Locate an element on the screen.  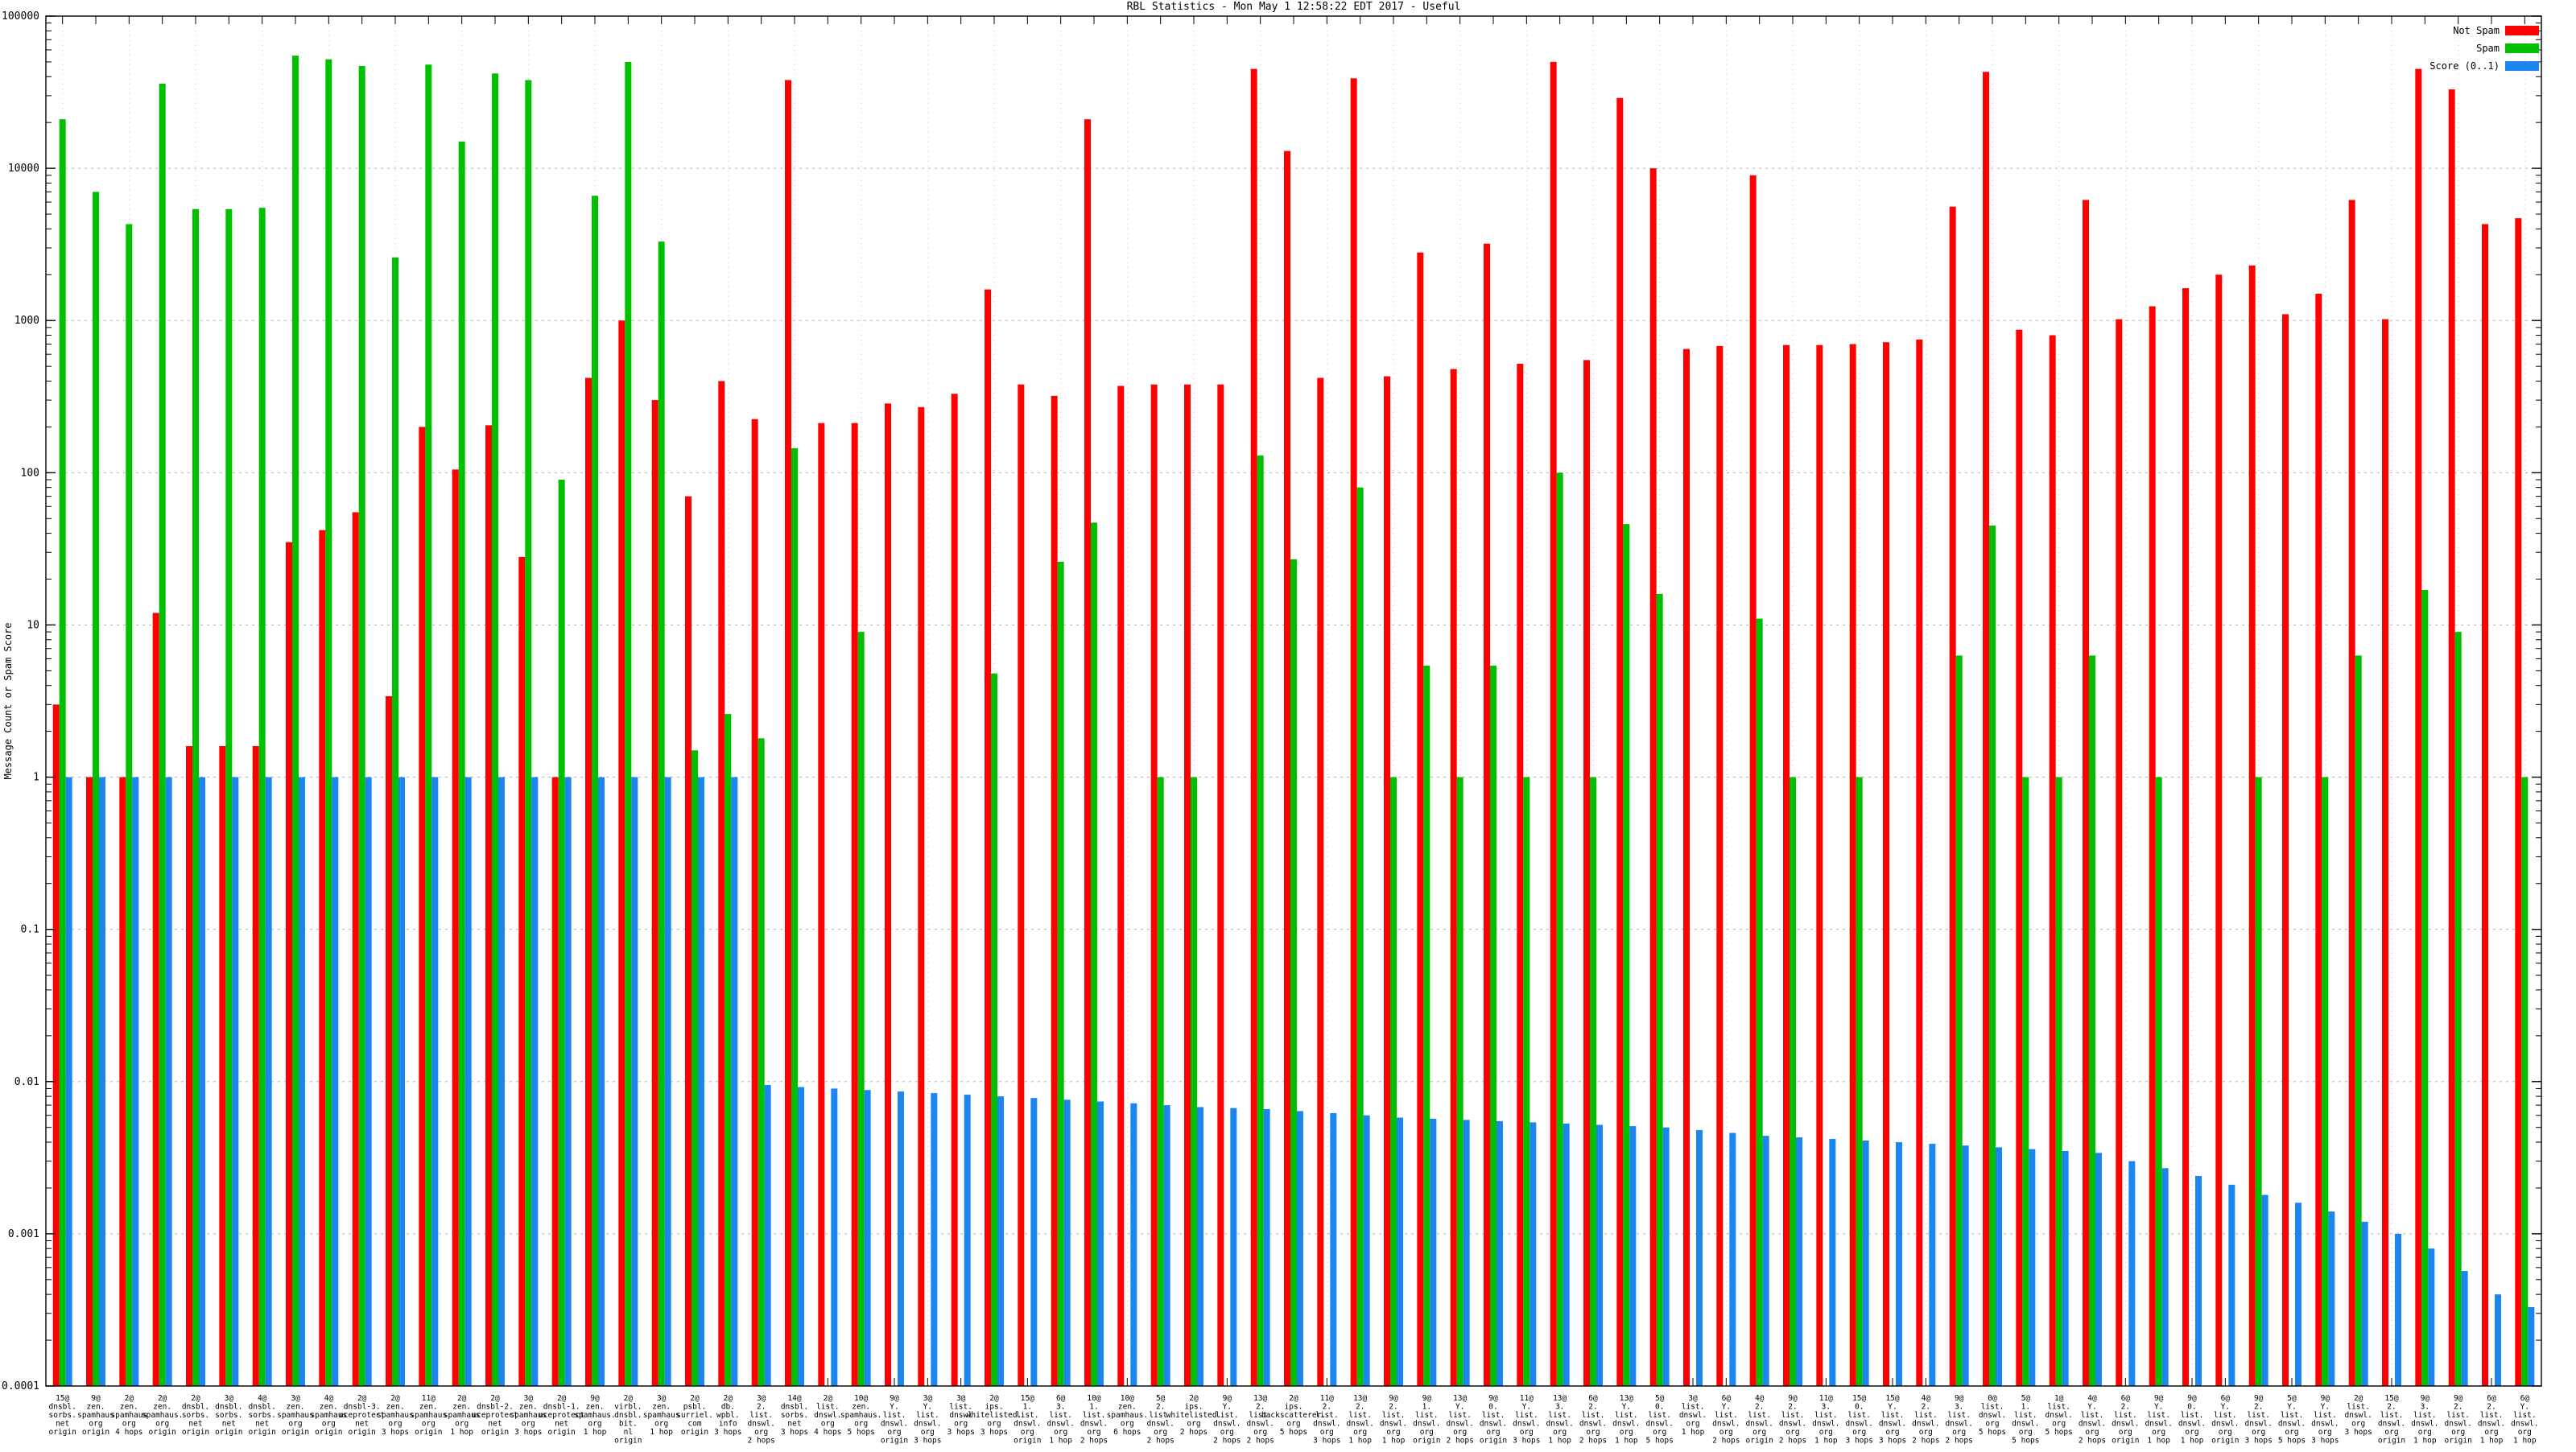
x-group-label: 2. is located at coordinates (2491, 1407).